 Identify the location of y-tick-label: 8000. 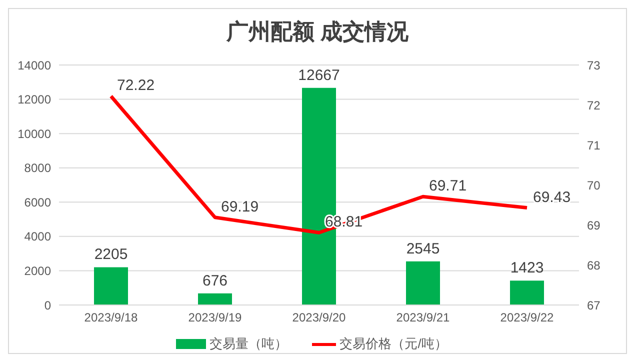
(38, 168).